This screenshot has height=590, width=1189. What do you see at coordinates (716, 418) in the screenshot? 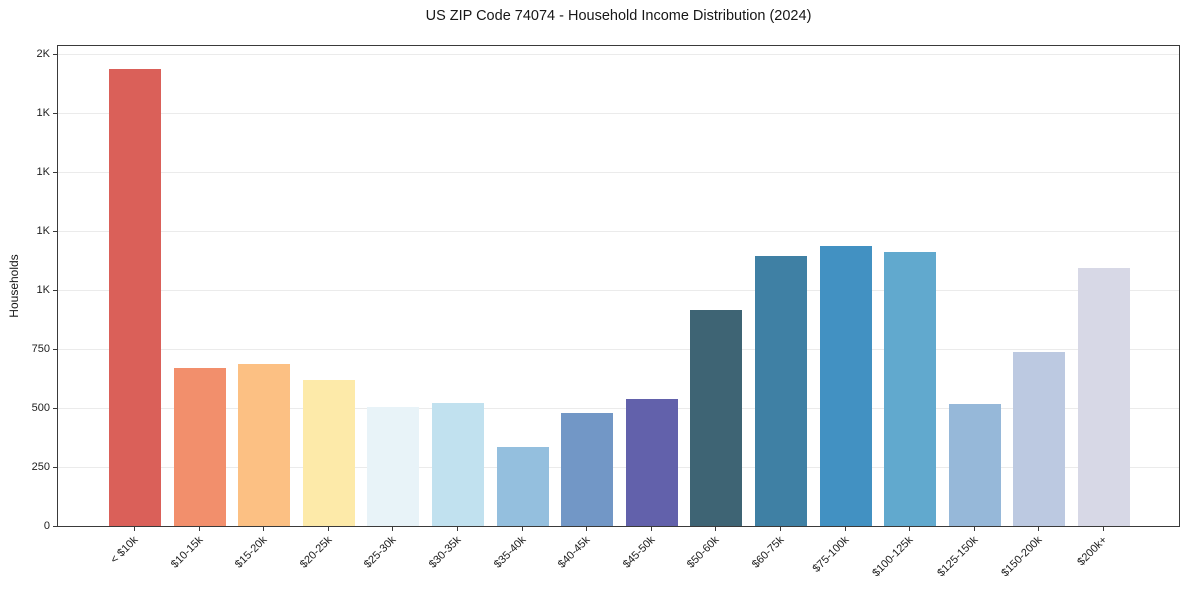
I see `bar-50-60k` at bounding box center [716, 418].